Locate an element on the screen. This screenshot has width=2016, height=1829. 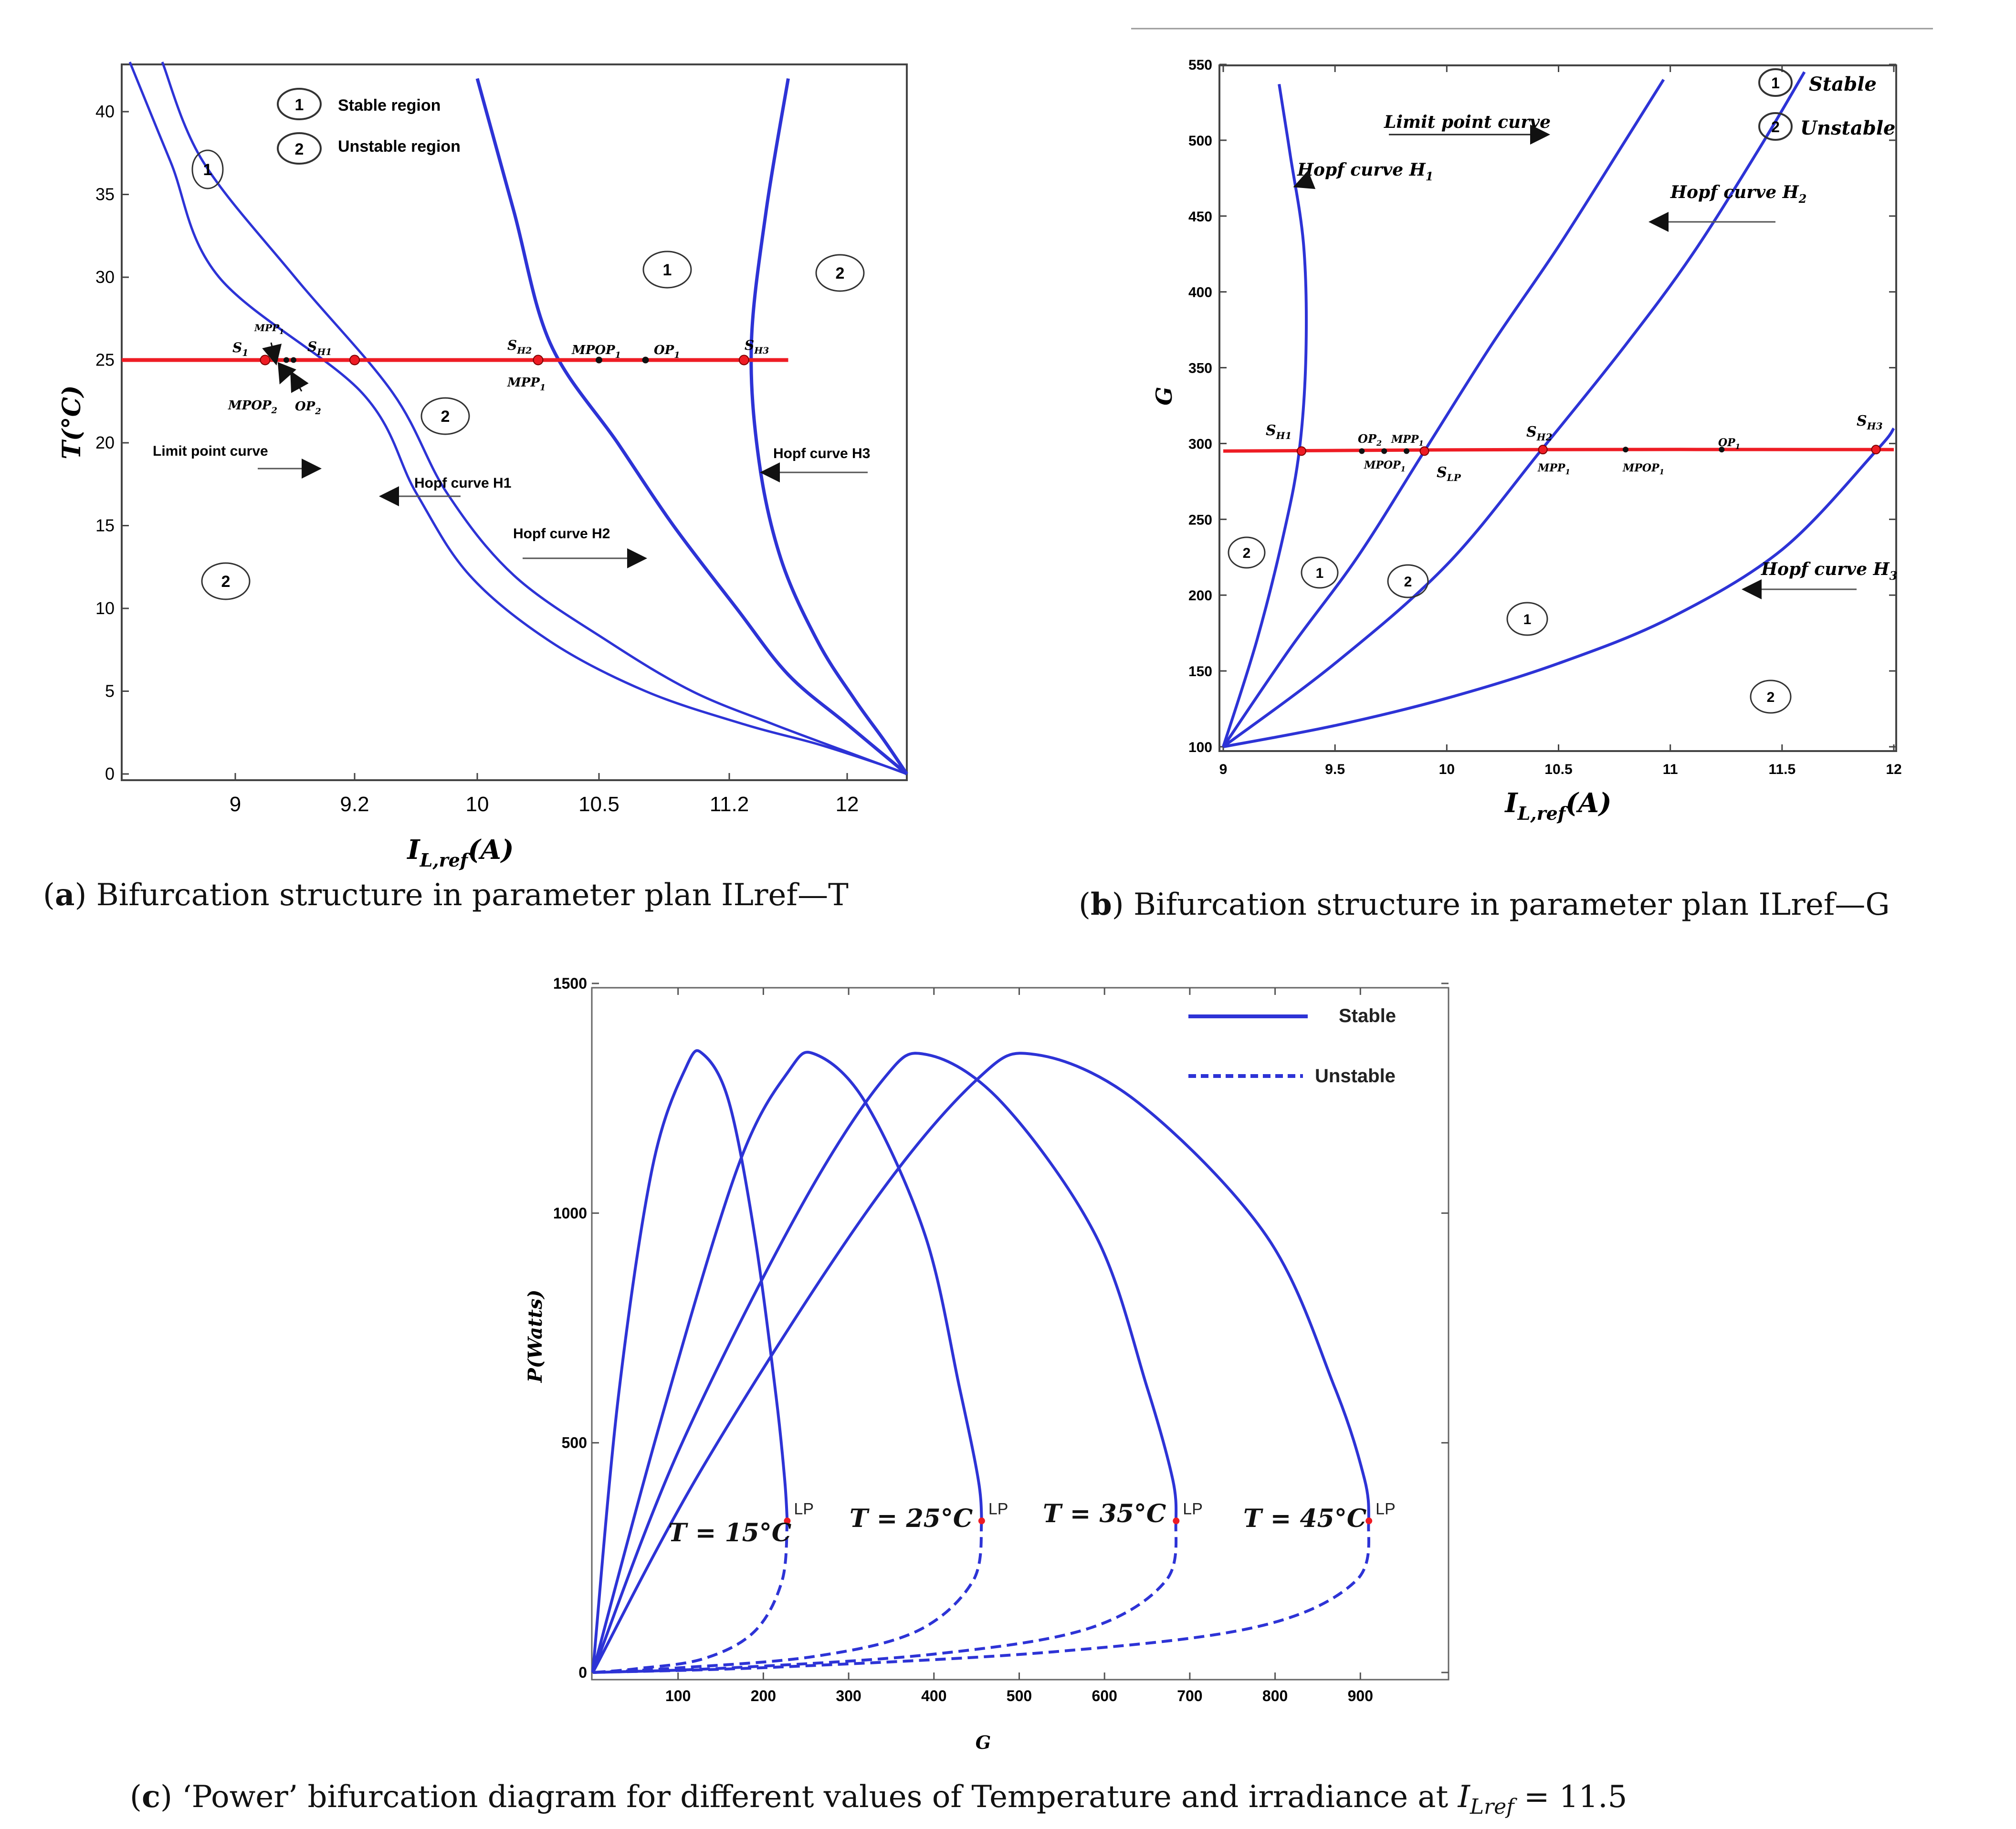
point-s1 is located at coordinates (266, 360).